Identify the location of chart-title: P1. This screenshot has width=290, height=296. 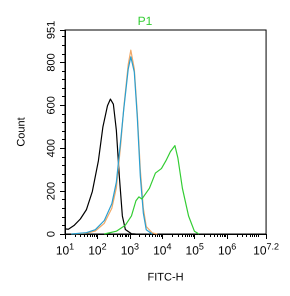
(145, 21).